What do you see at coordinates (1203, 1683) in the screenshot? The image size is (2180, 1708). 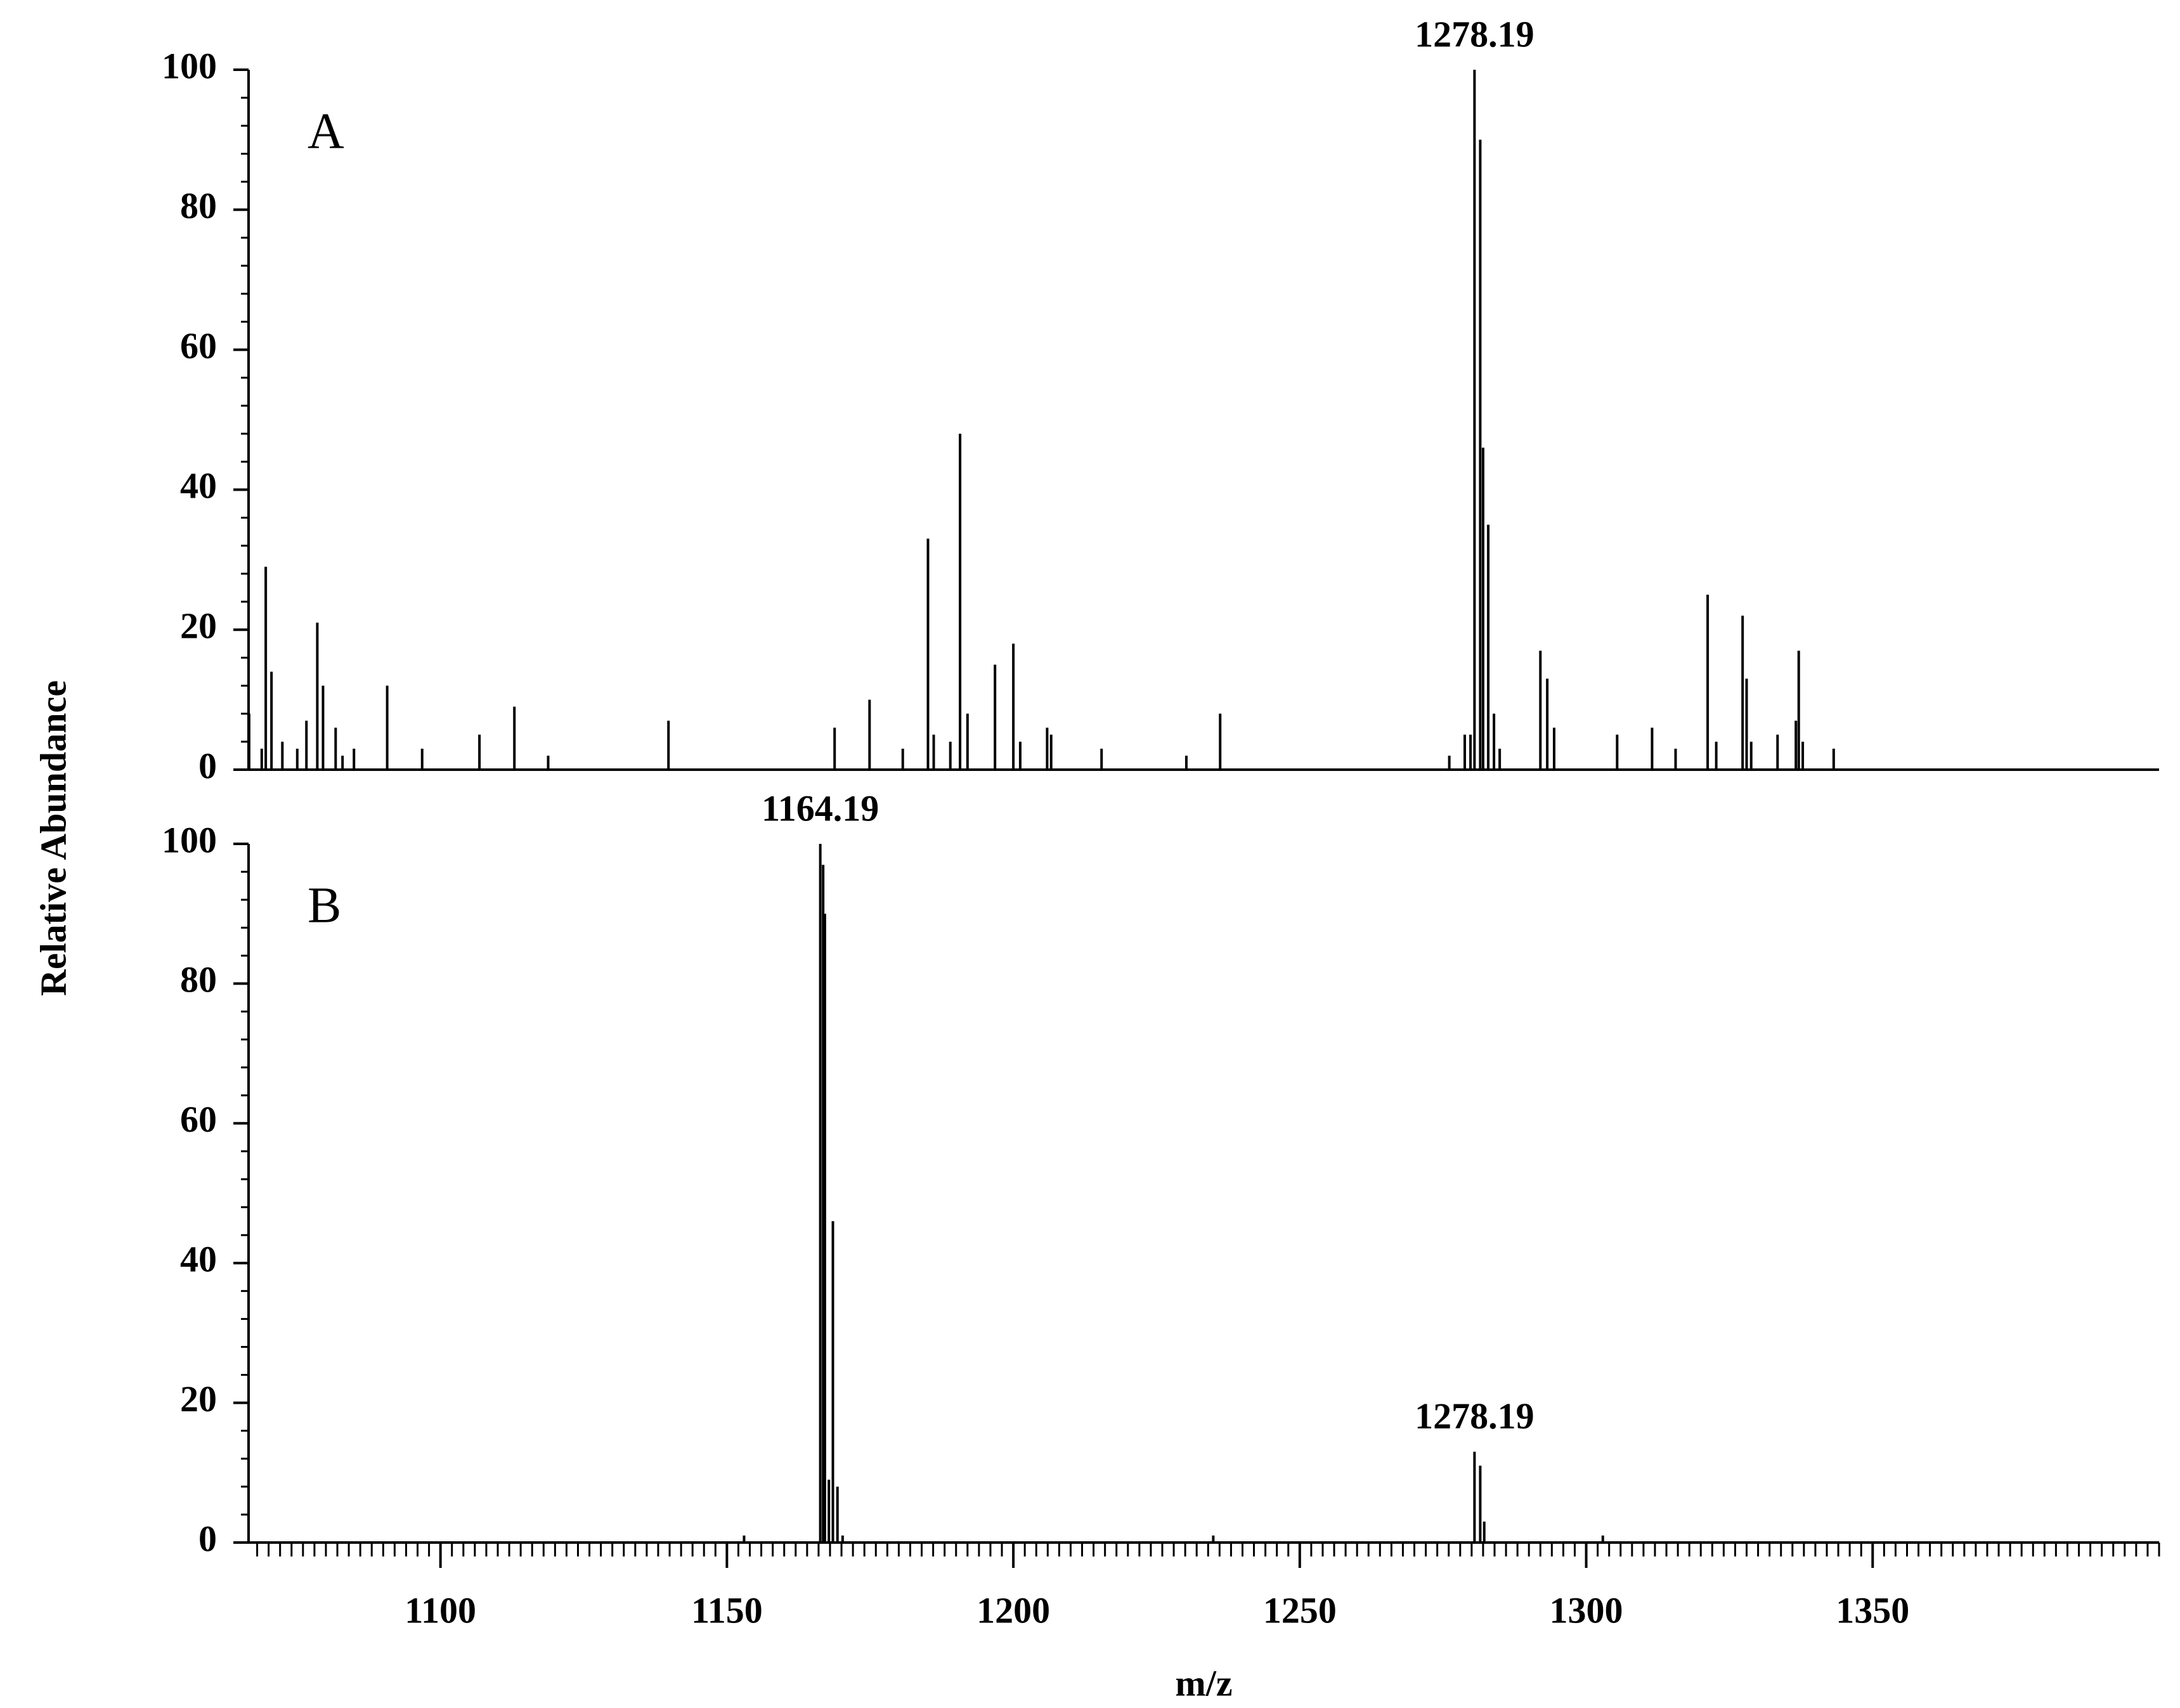 I see `x-axis-label: m/z` at bounding box center [1203, 1683].